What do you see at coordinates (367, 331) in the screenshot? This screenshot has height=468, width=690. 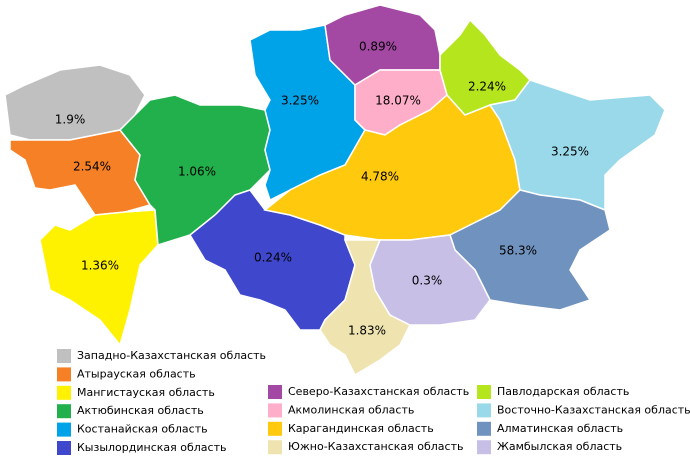 I see `region-label: 1.83%` at bounding box center [367, 331].